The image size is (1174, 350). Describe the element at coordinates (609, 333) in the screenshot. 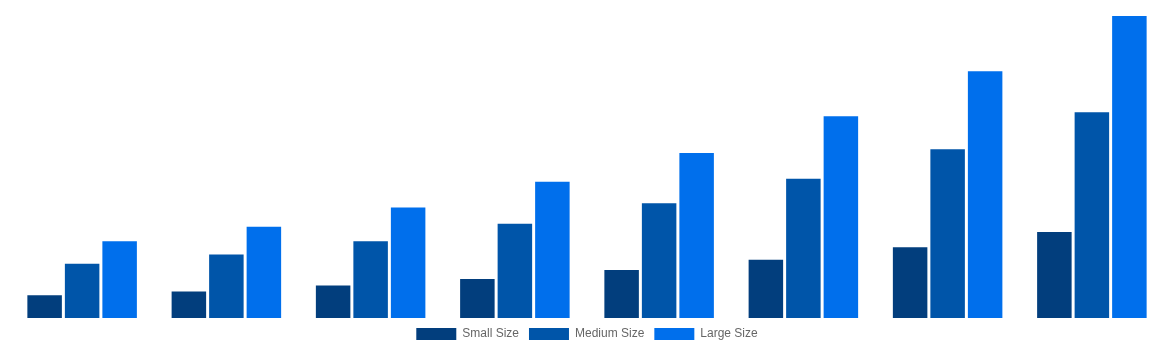

I see `legend-label: Medium Size` at that location.